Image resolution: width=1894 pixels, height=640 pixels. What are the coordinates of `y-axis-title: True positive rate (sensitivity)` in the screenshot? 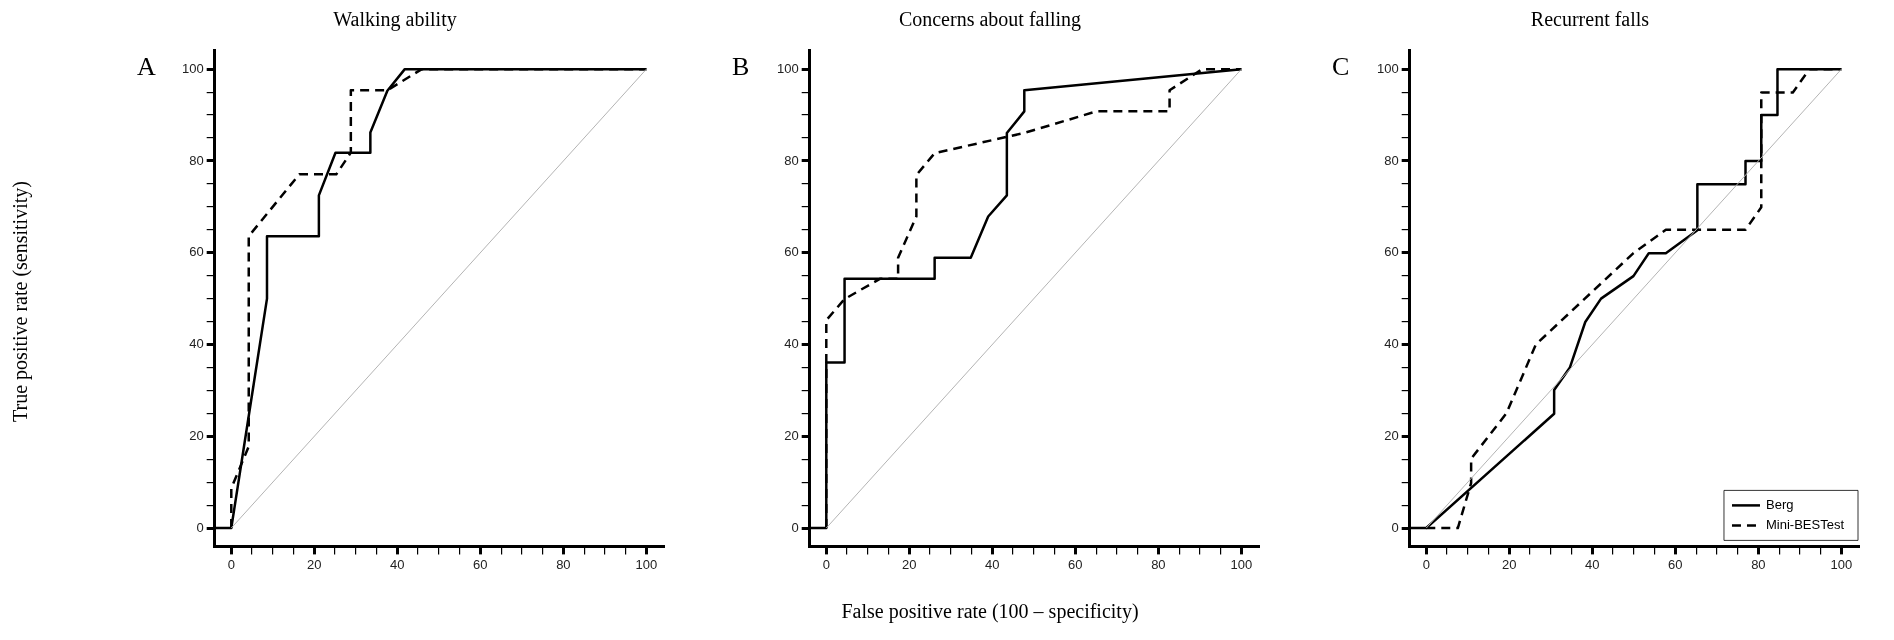 It's located at (20, 301).